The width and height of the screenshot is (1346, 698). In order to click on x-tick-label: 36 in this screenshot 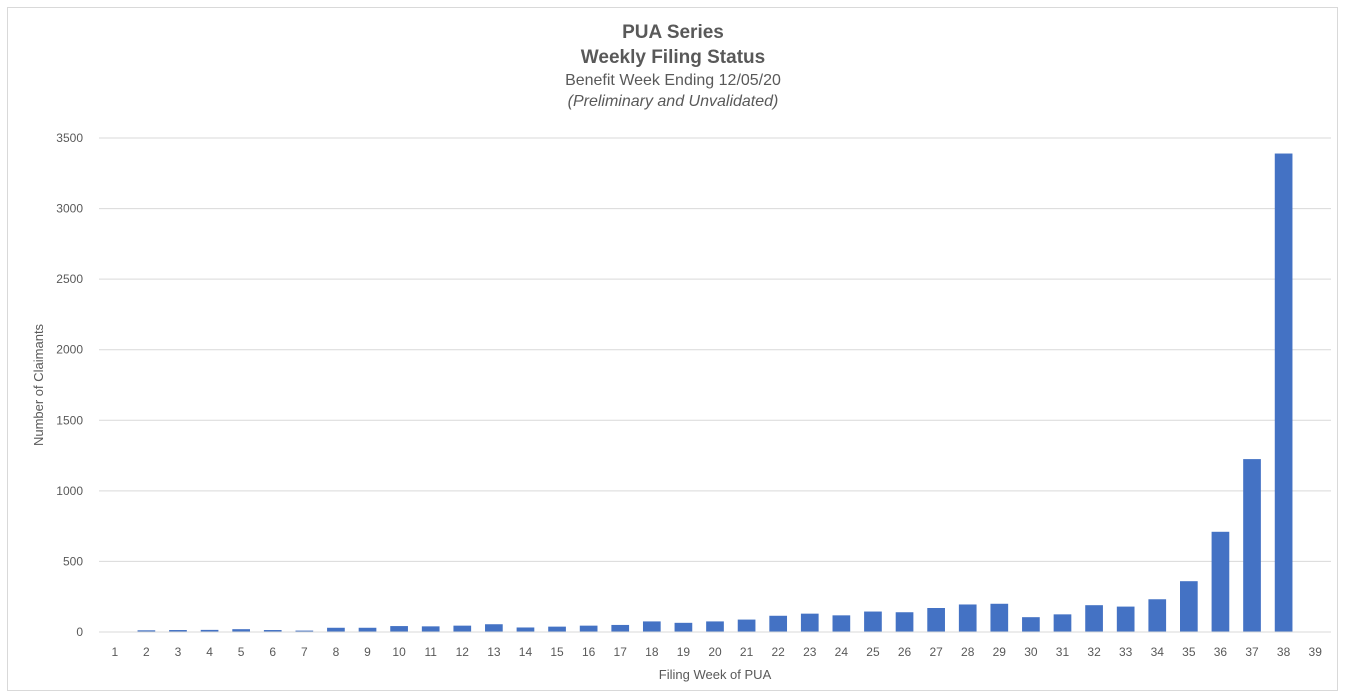, I will do `click(1221, 652)`.